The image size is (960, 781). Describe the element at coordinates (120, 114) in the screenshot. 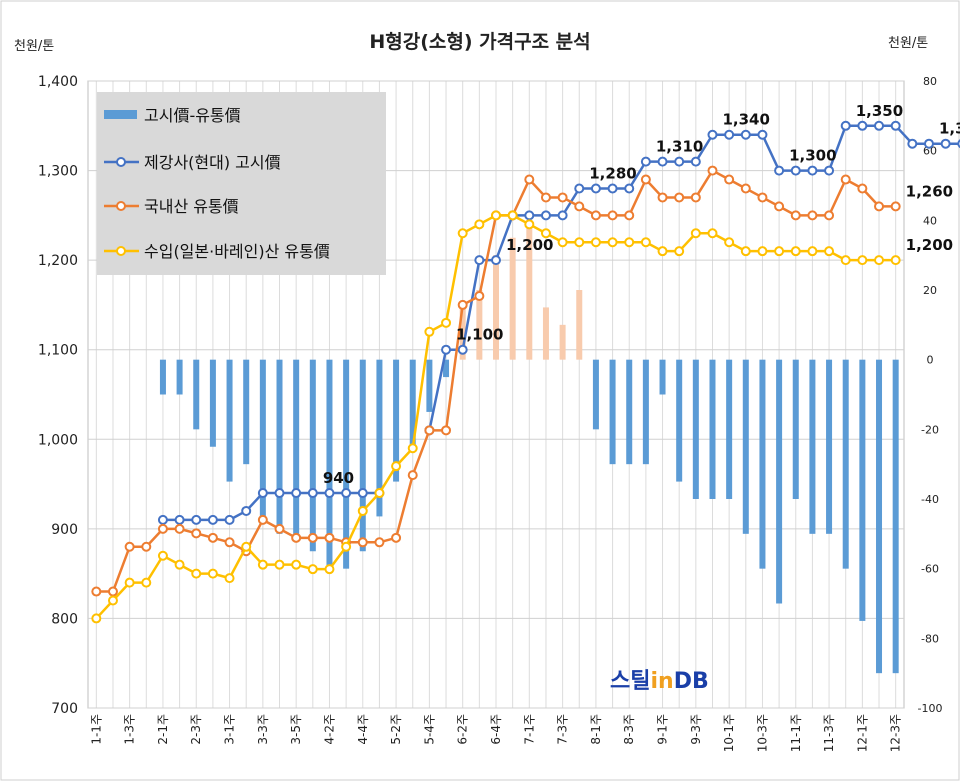

I see `legend-bar-swatch` at that location.